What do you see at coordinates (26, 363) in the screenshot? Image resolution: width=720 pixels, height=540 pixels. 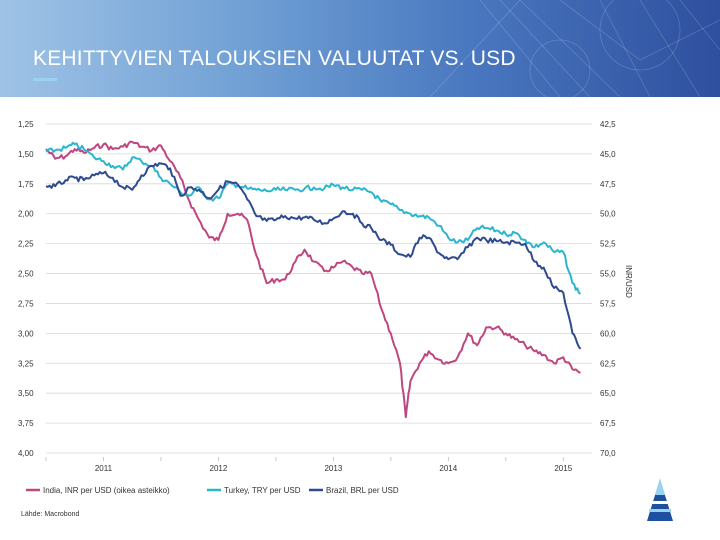 I see `left-tick-label: 3,25` at bounding box center [26, 363].